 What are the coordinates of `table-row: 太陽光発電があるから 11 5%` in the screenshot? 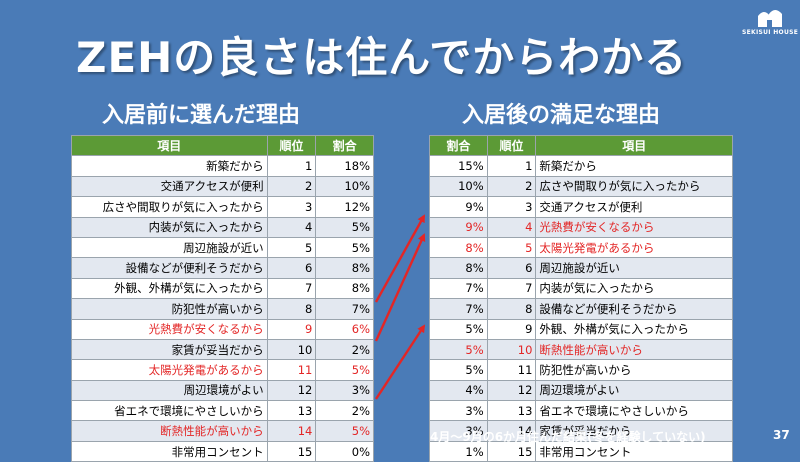 It's located at (222, 370).